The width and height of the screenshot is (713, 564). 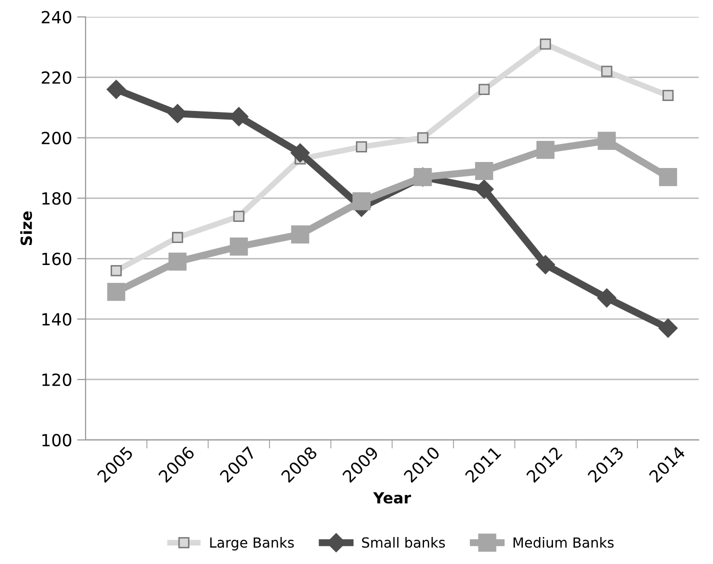 What do you see at coordinates (57, 259) in the screenshot?
I see `y-tick-label: 160` at bounding box center [57, 259].